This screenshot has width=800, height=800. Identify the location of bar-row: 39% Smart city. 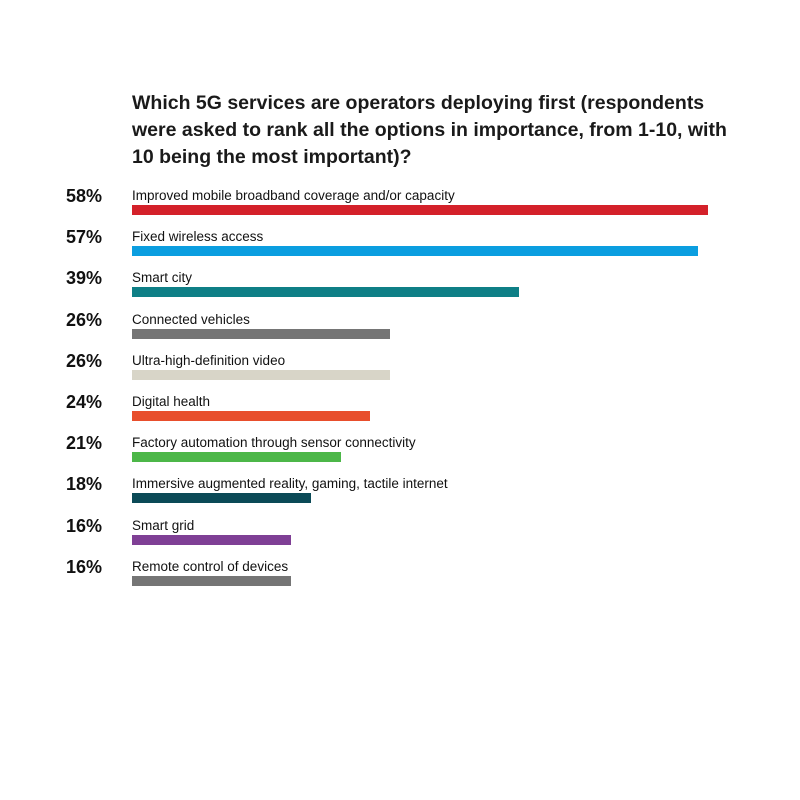
(400, 288).